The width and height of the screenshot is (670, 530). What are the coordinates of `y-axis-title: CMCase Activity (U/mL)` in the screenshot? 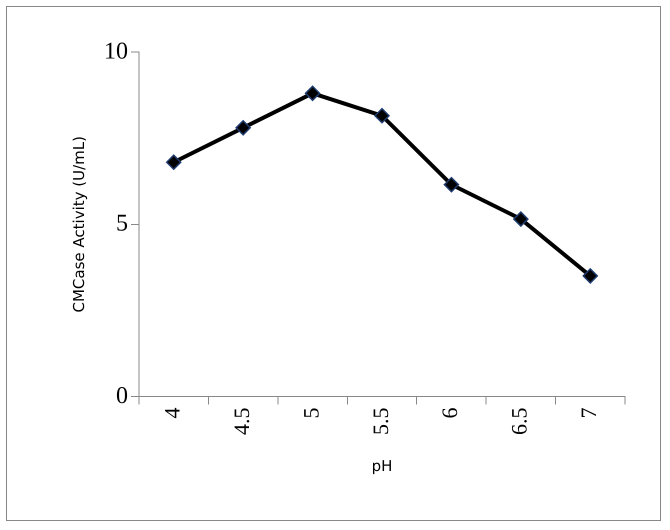 It's located at (79, 224).